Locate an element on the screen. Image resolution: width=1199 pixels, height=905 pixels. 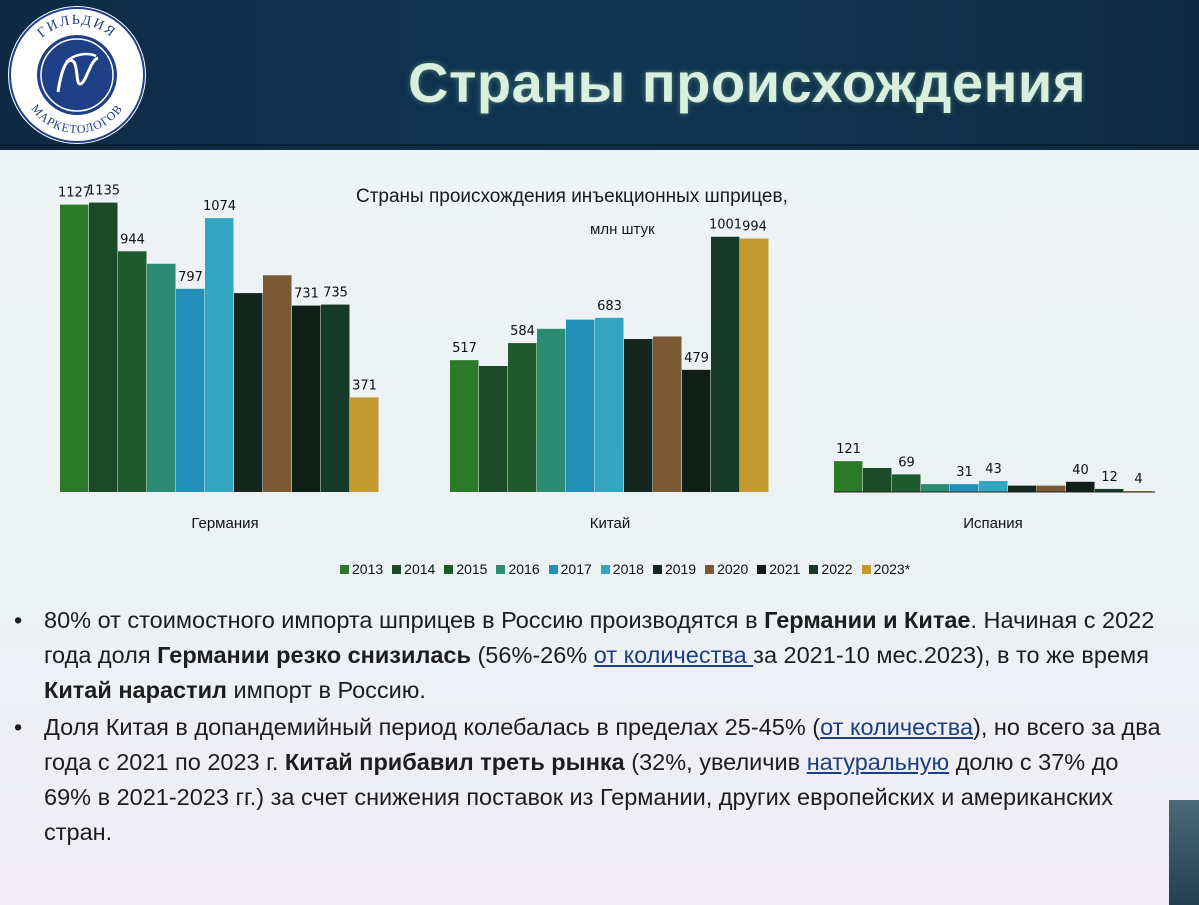
legend-label: 2018 is located at coordinates (628, 569).